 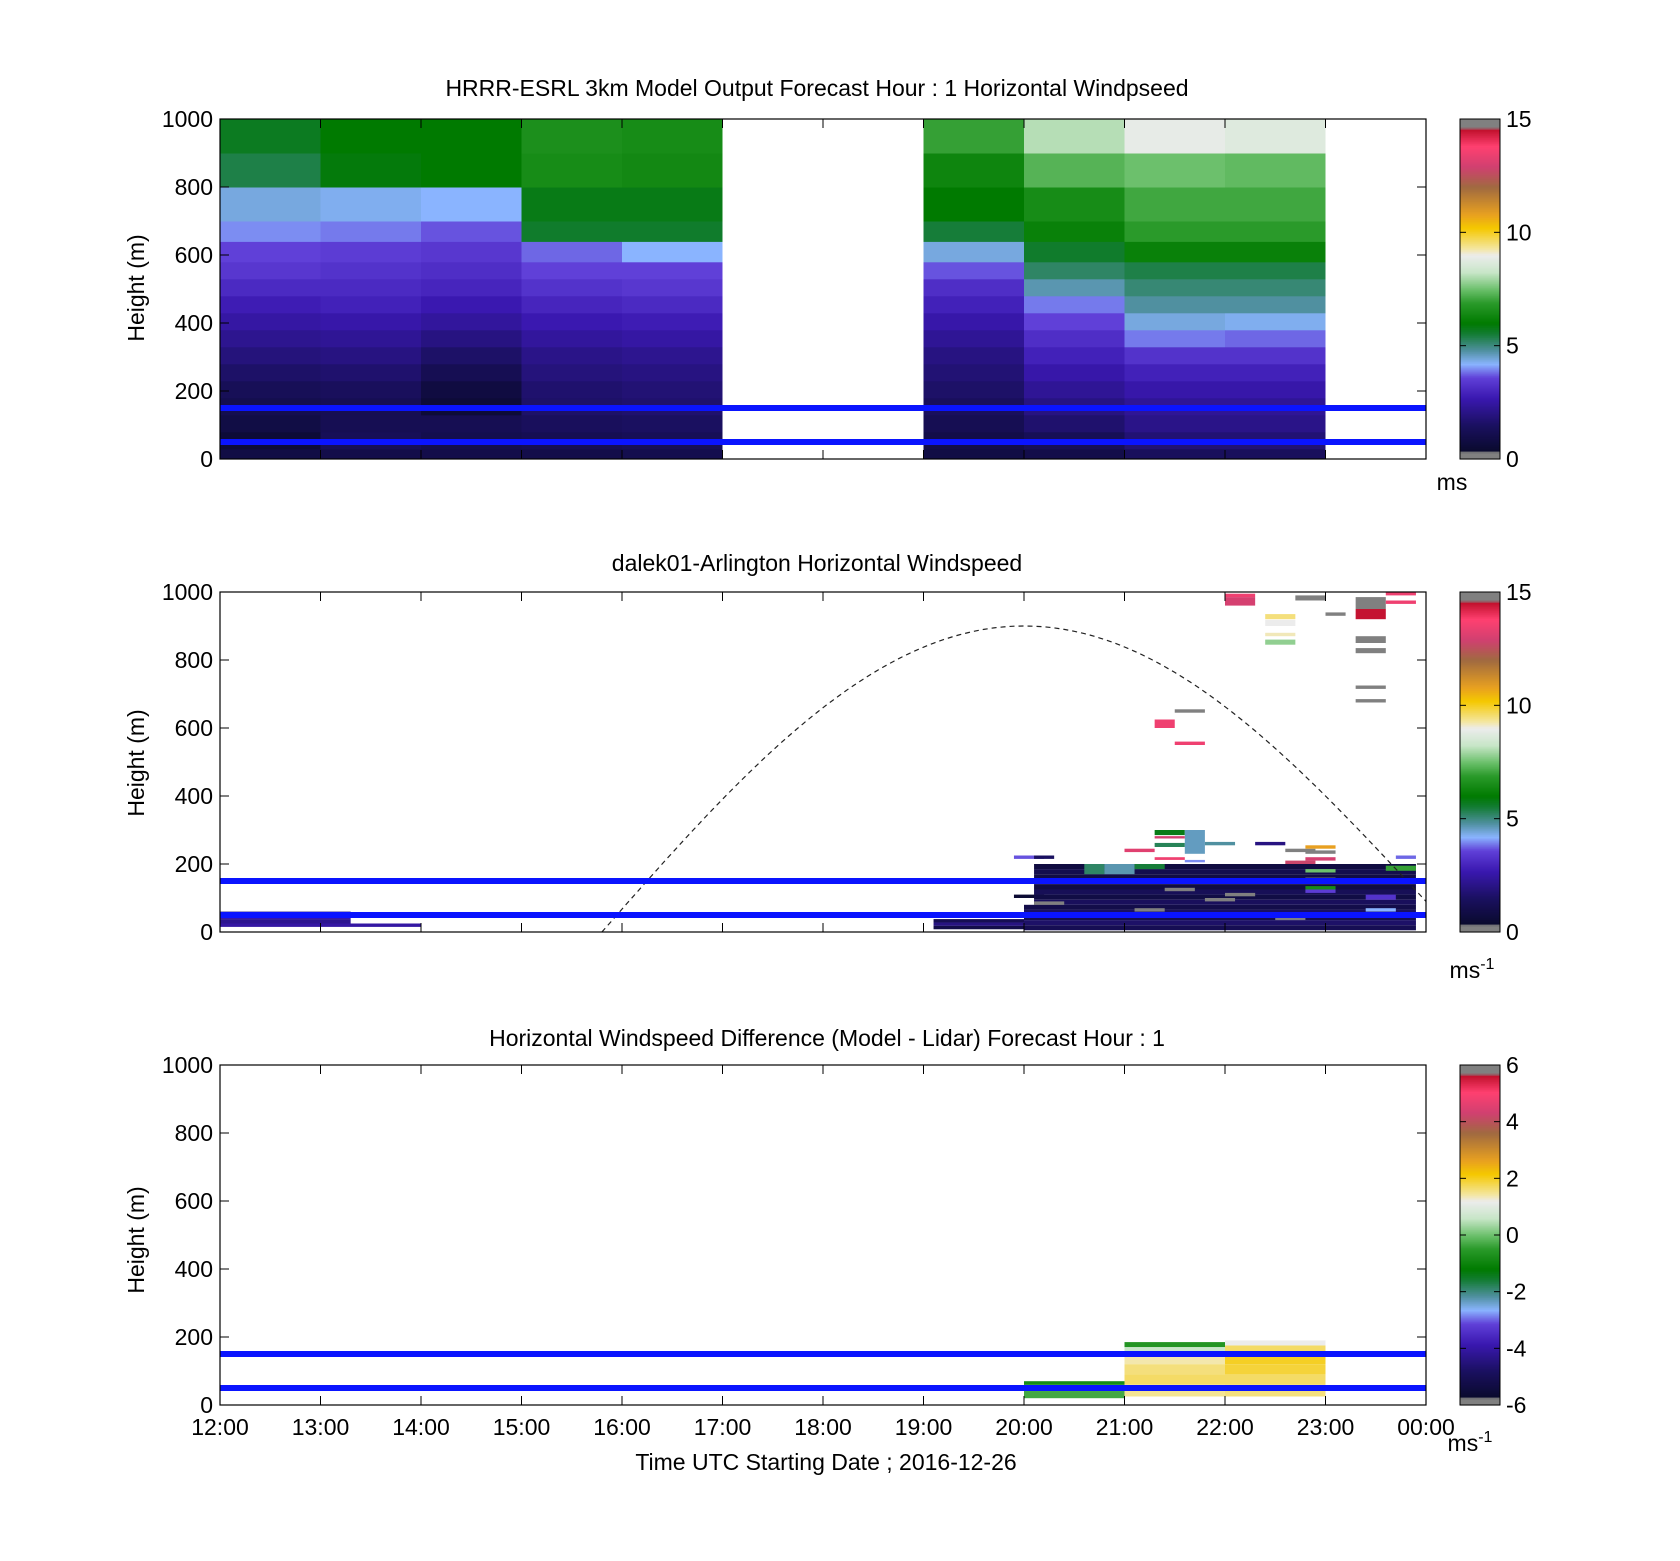 I want to click on lidar-panel-colorbar: ms-1 0 5 10 15, so click(x=1491, y=781).